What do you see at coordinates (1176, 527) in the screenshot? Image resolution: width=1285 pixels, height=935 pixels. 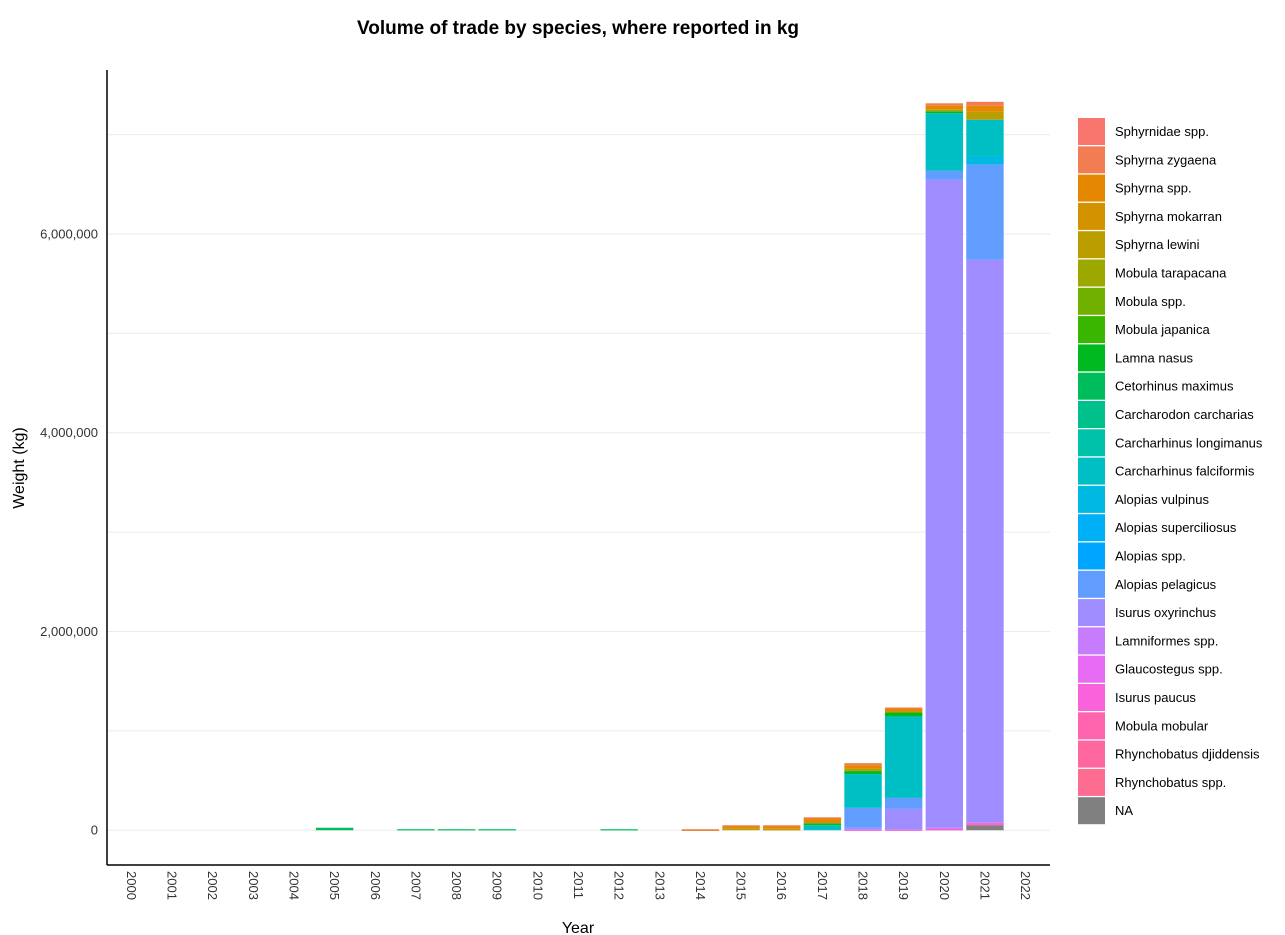 I see `legend-label: Alopias superciliosus` at bounding box center [1176, 527].